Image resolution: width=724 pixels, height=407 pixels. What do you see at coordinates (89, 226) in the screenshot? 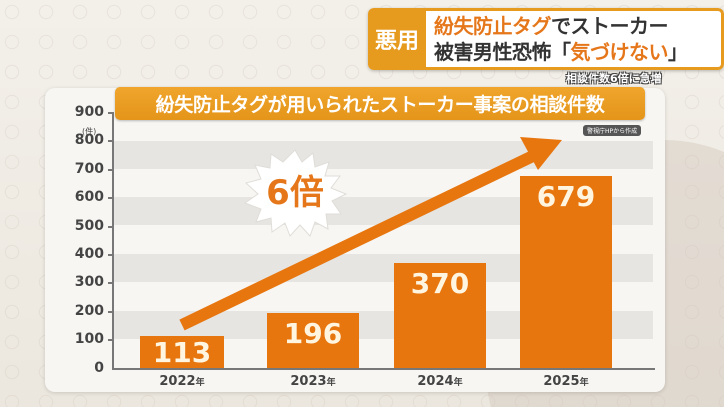
I see `y-tick-label: 500` at bounding box center [89, 226].